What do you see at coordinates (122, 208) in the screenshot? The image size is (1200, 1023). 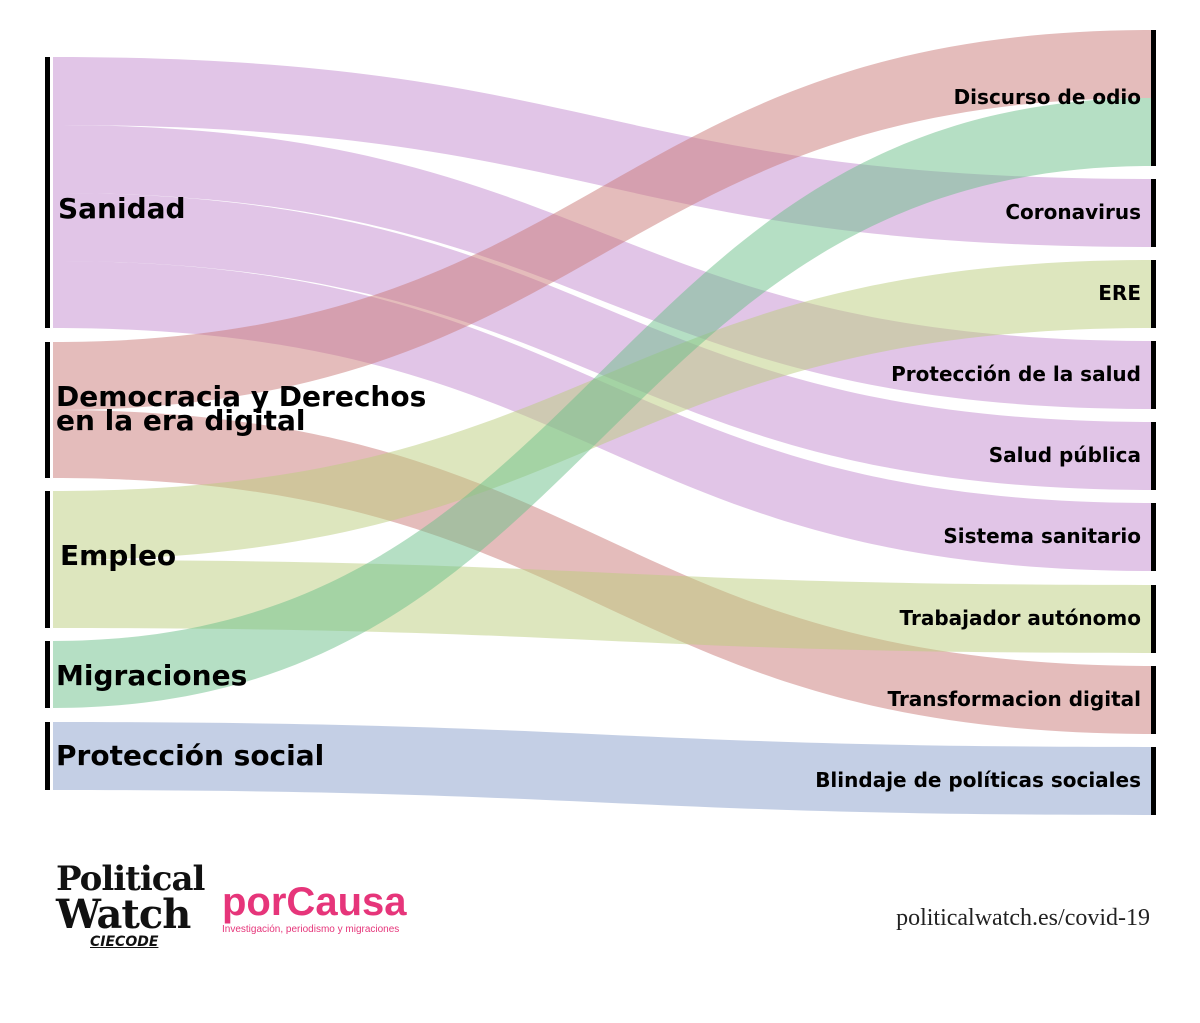 I see `node-label-sanidad: Sanidad` at bounding box center [122, 208].